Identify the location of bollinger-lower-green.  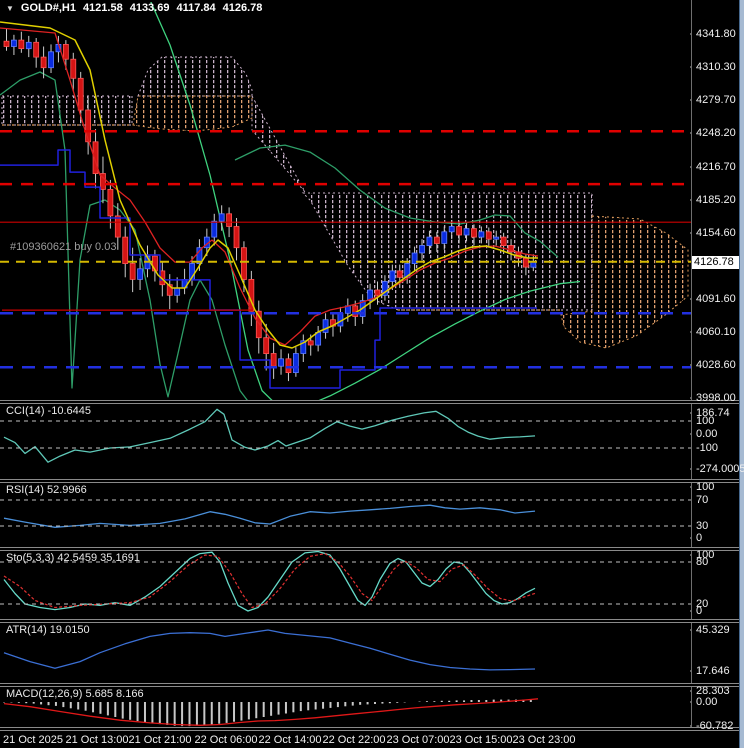
(124, 235).